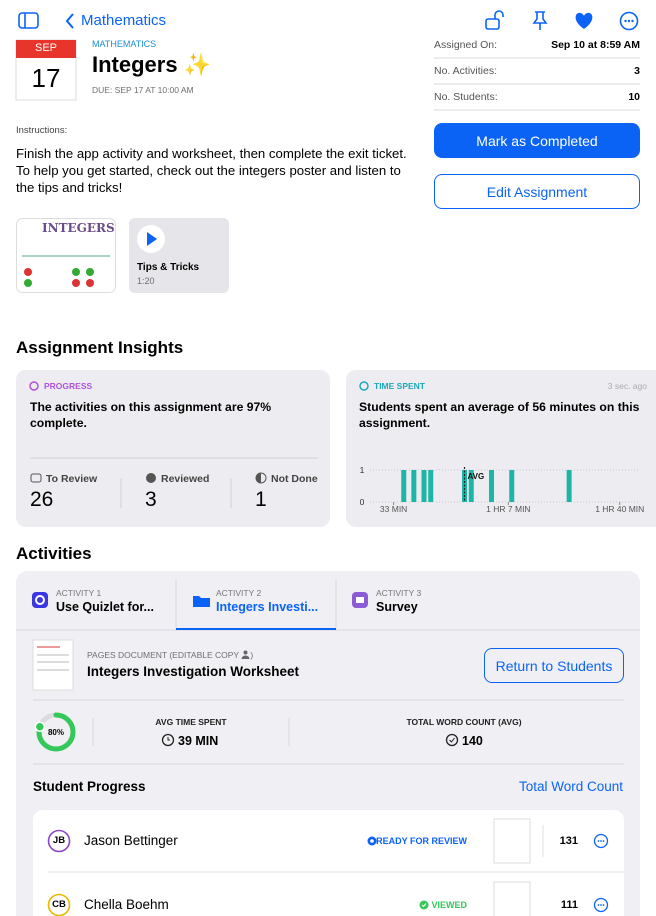  I want to click on x-tick-label: 33 MIN, so click(393, 509).